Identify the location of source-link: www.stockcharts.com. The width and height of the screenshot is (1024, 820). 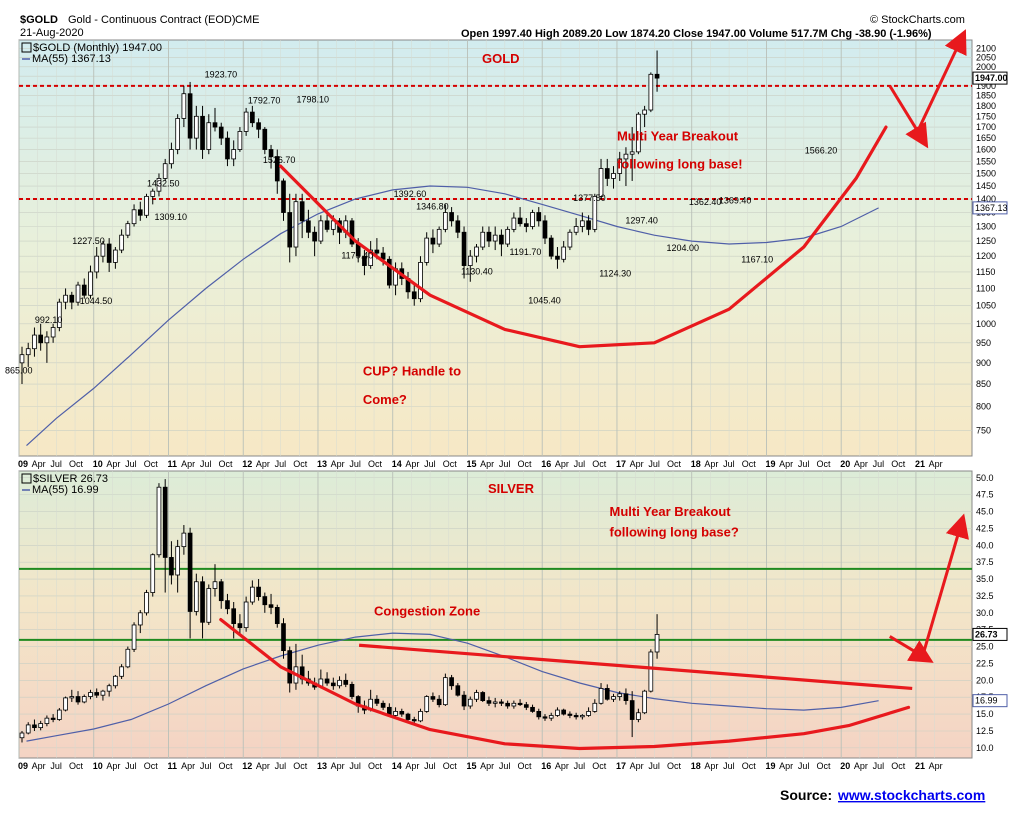
(911, 795).